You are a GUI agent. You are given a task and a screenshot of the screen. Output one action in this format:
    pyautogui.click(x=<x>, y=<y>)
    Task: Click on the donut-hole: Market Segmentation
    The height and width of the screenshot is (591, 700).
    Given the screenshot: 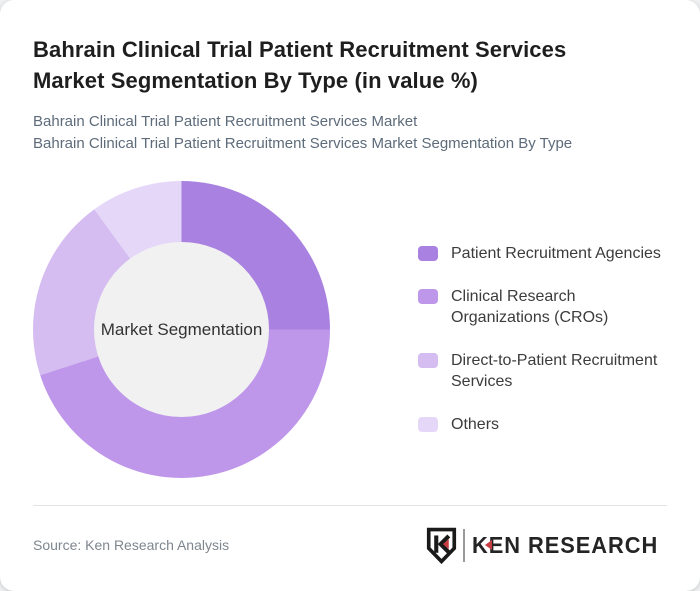 What is the action you would take?
    pyautogui.click(x=181, y=329)
    